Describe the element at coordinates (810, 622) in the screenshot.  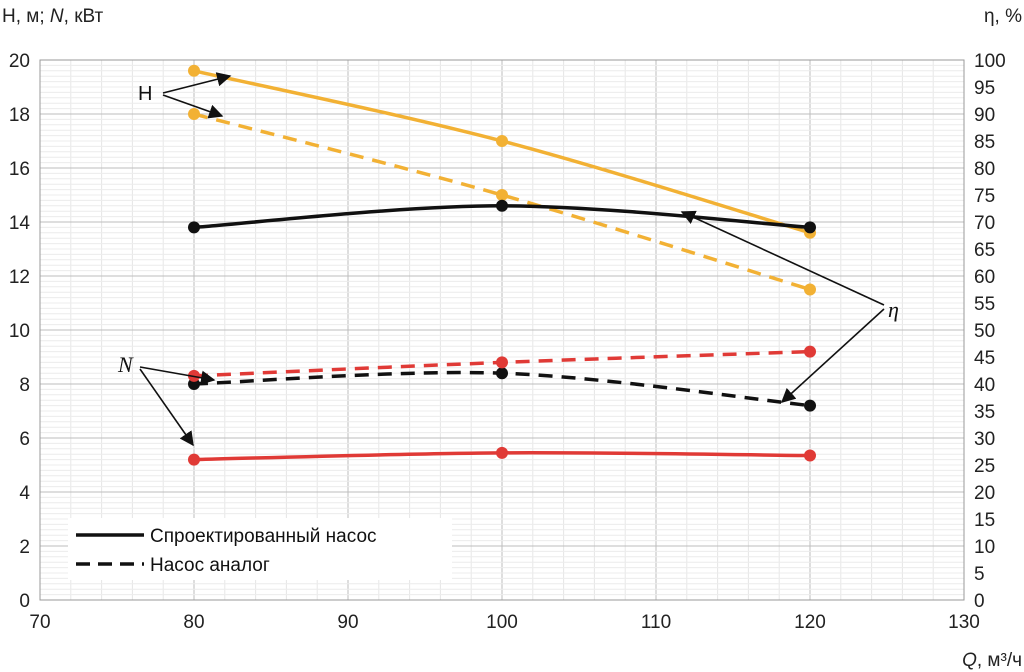
I see `x-tick-label: 120` at that location.